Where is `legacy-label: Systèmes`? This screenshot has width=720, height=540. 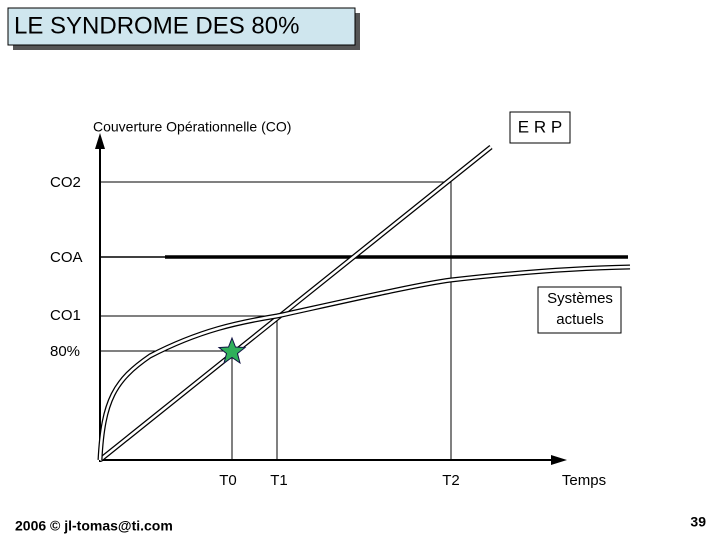
legacy-label: Systèmes is located at coordinates (580, 298).